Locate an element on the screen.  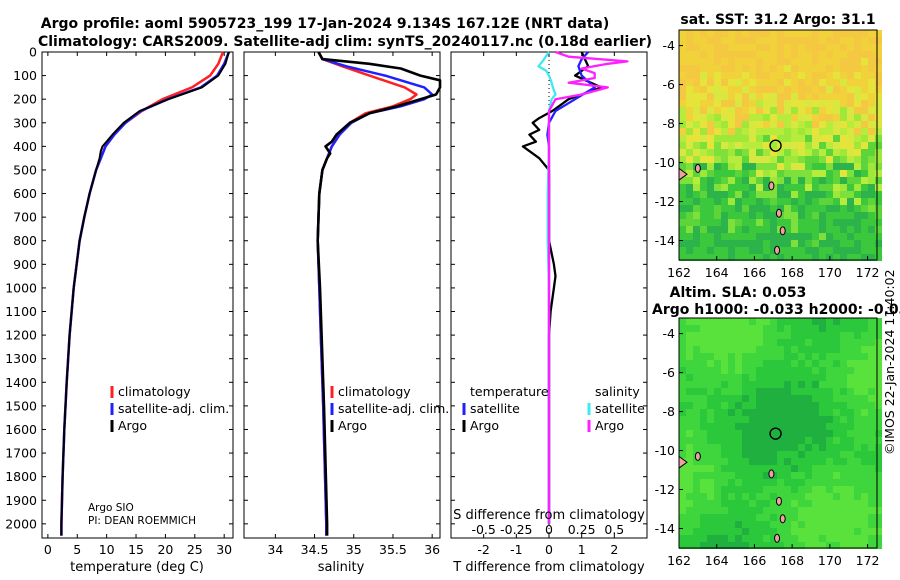
y-tick-label: 700 is located at coordinates (25, 217).